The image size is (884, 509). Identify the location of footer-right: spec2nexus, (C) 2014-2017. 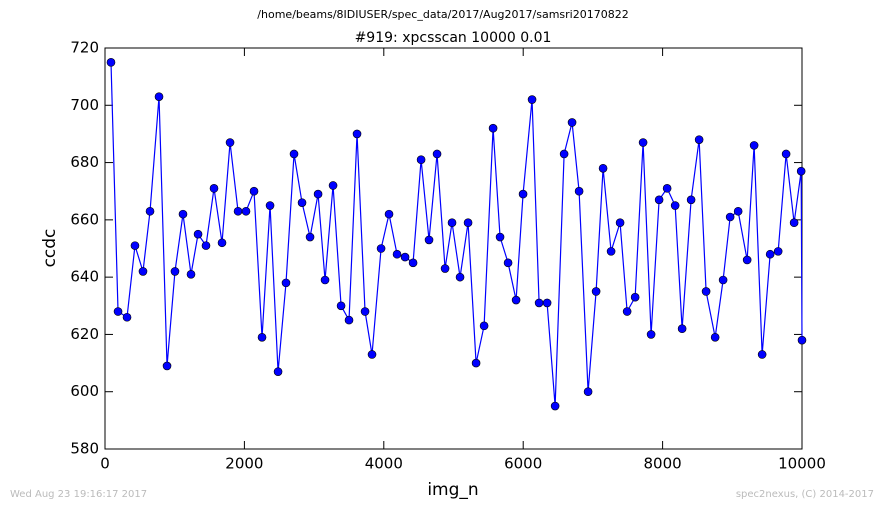
(805, 494).